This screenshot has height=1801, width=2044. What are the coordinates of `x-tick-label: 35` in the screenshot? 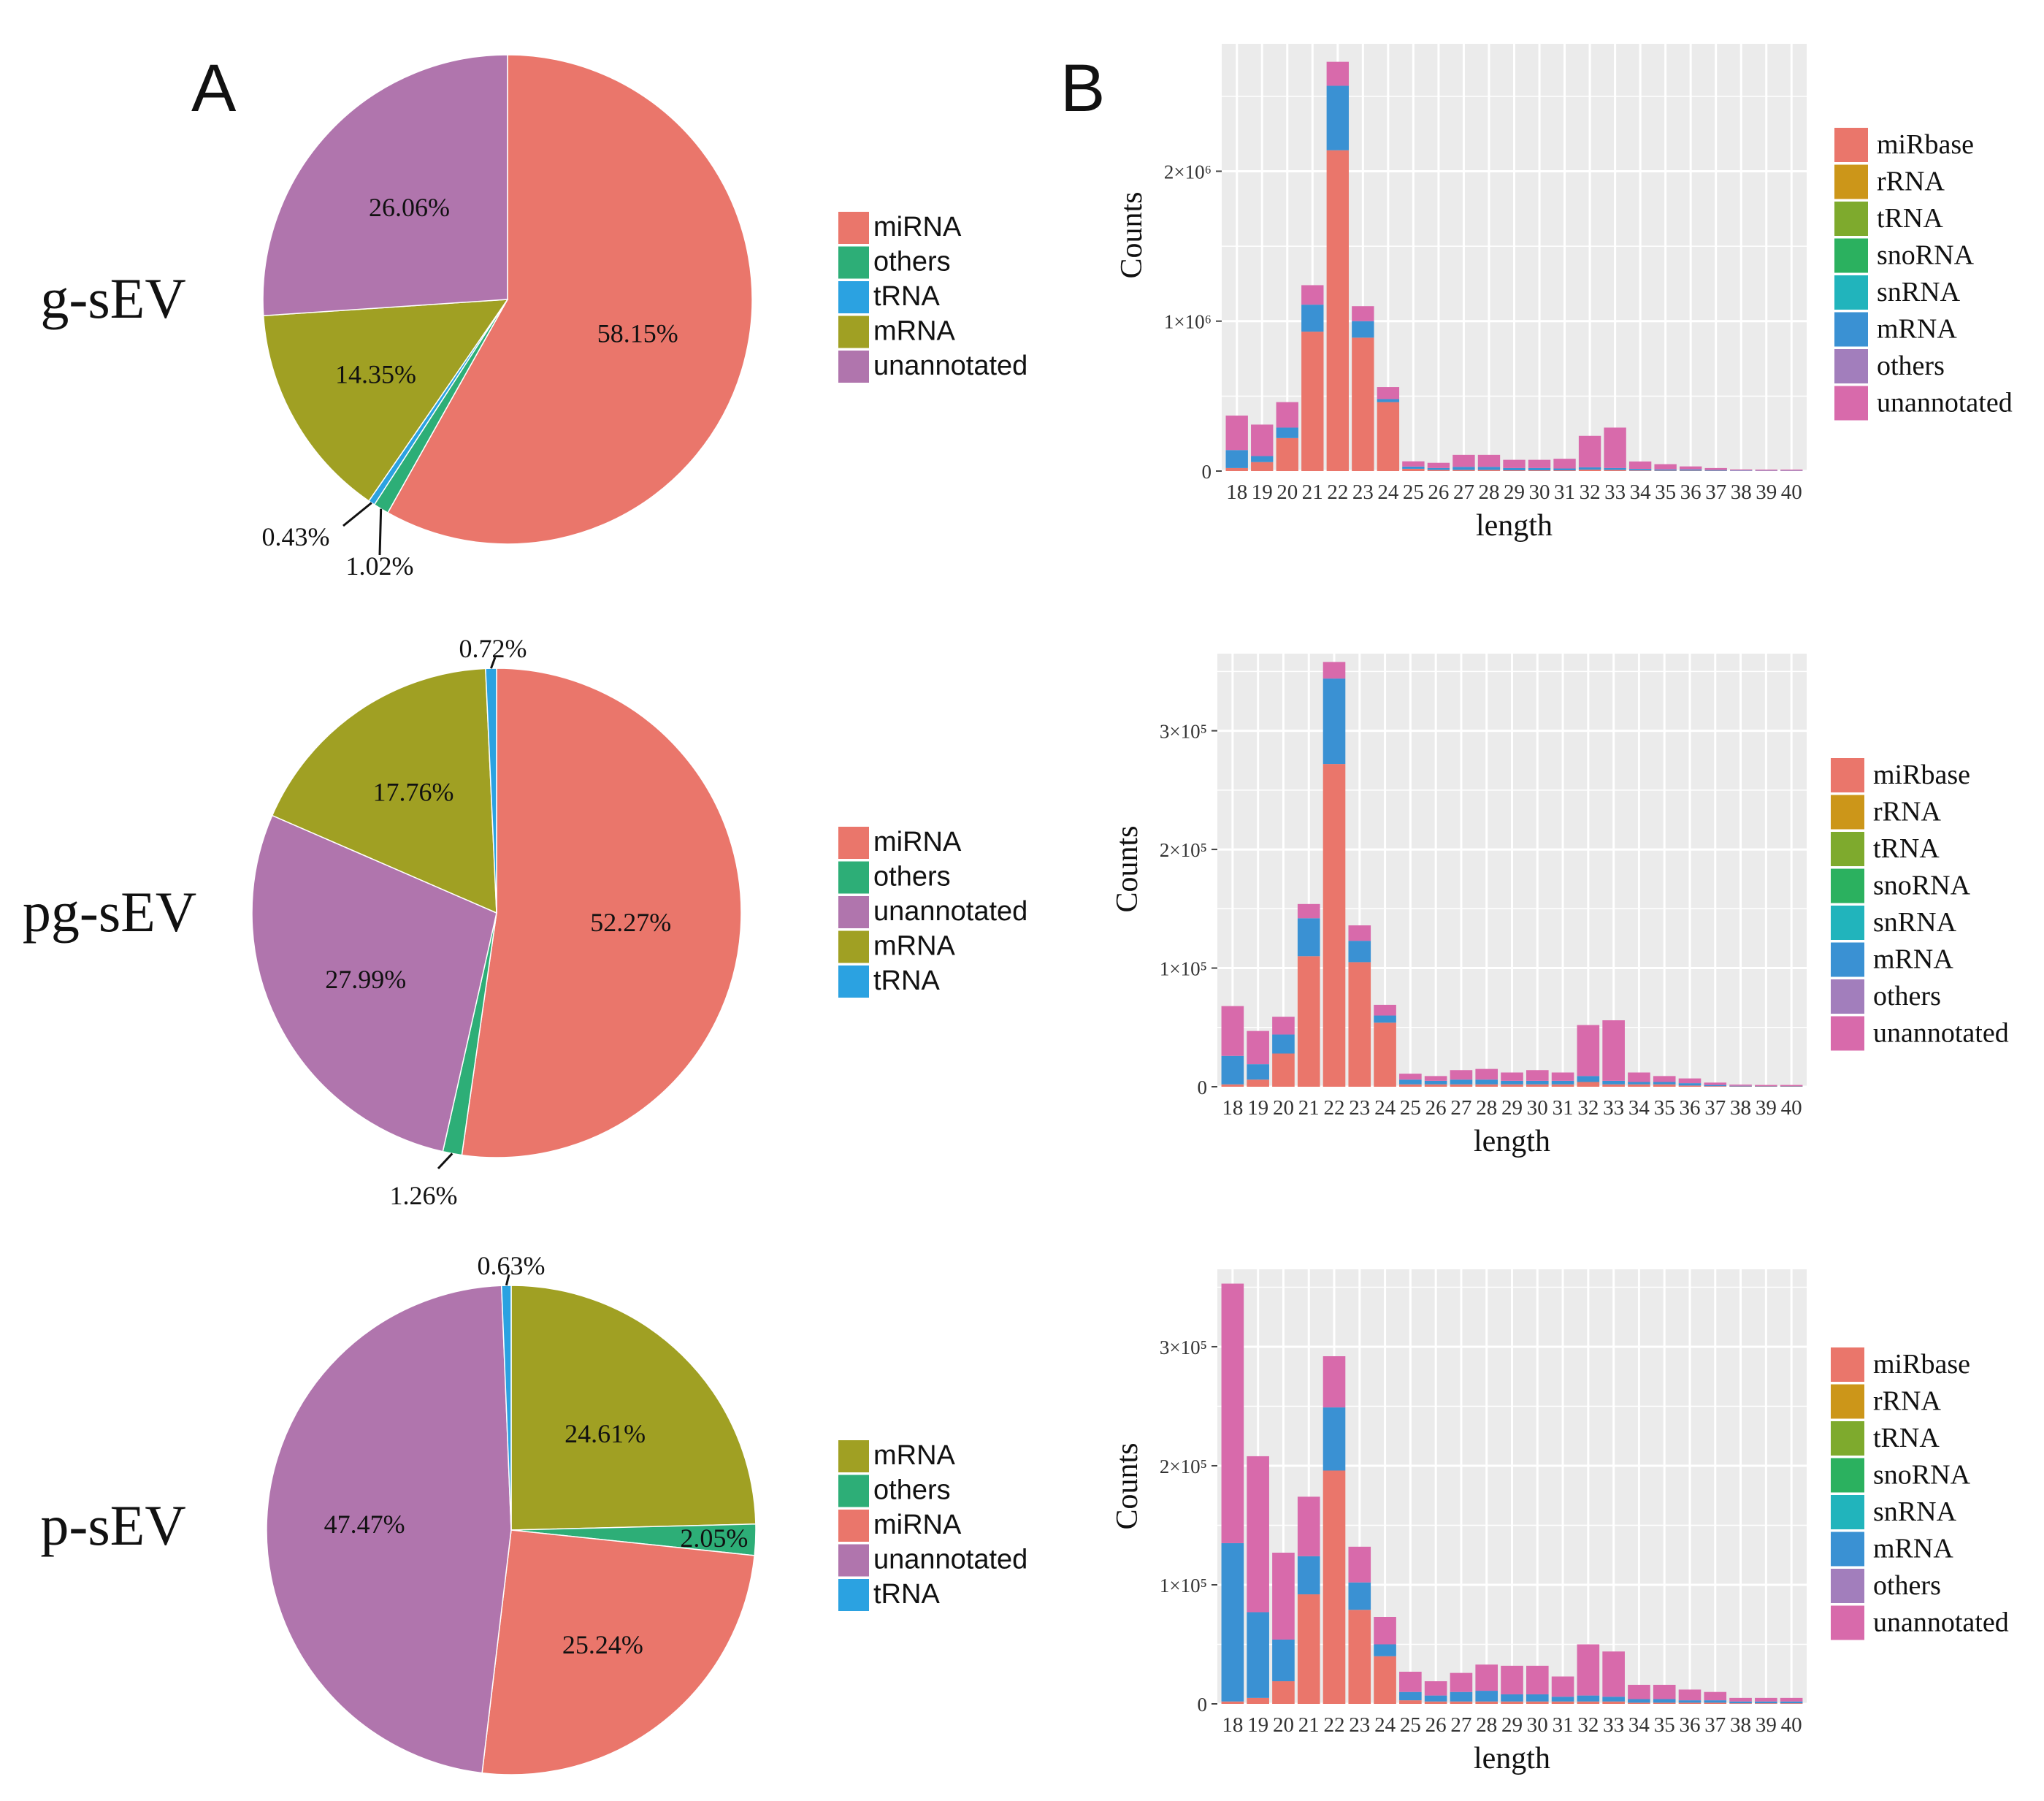 It's located at (1664, 1725).